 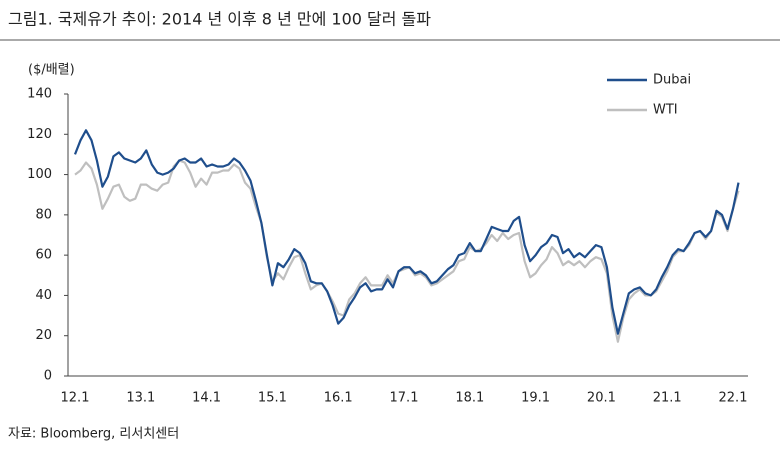 I want to click on y-tick-label: 80, so click(x=43, y=214).